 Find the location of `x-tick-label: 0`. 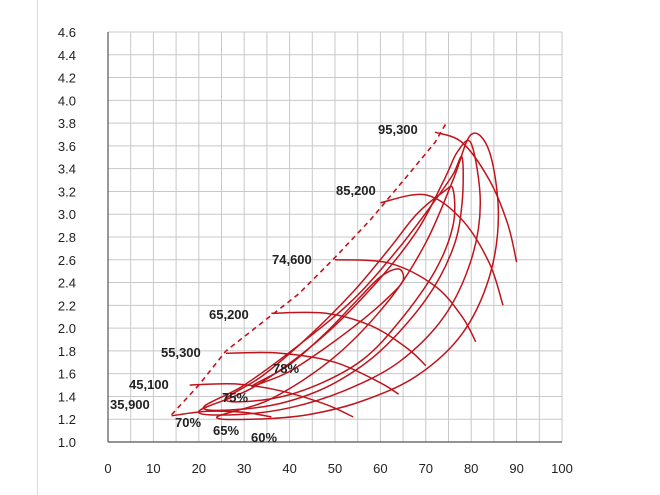

x-tick-label: 0 is located at coordinates (107, 468).